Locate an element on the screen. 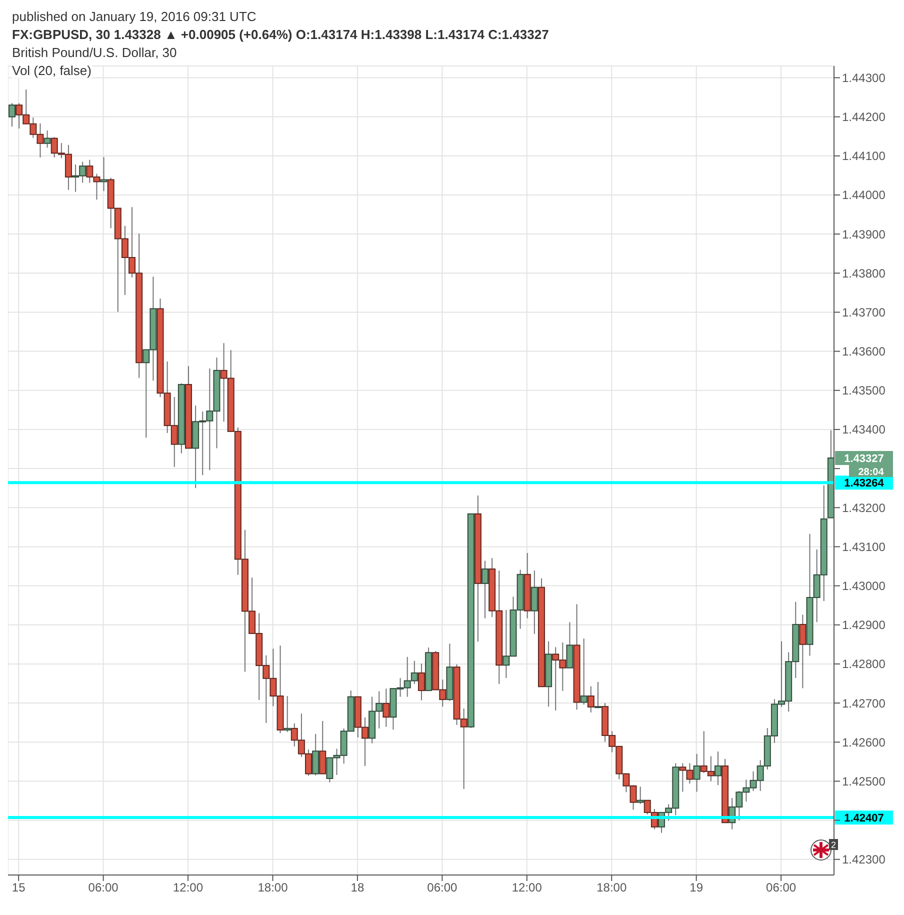 The height and width of the screenshot is (915, 904). text: 1.43327 is located at coordinates (864, 458).